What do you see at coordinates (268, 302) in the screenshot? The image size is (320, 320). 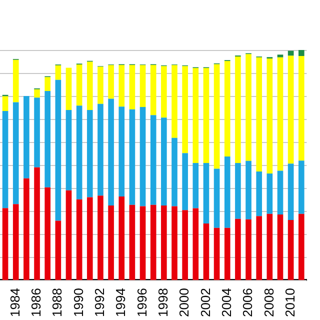 I see `x-tick-label: 2008` at bounding box center [268, 302].